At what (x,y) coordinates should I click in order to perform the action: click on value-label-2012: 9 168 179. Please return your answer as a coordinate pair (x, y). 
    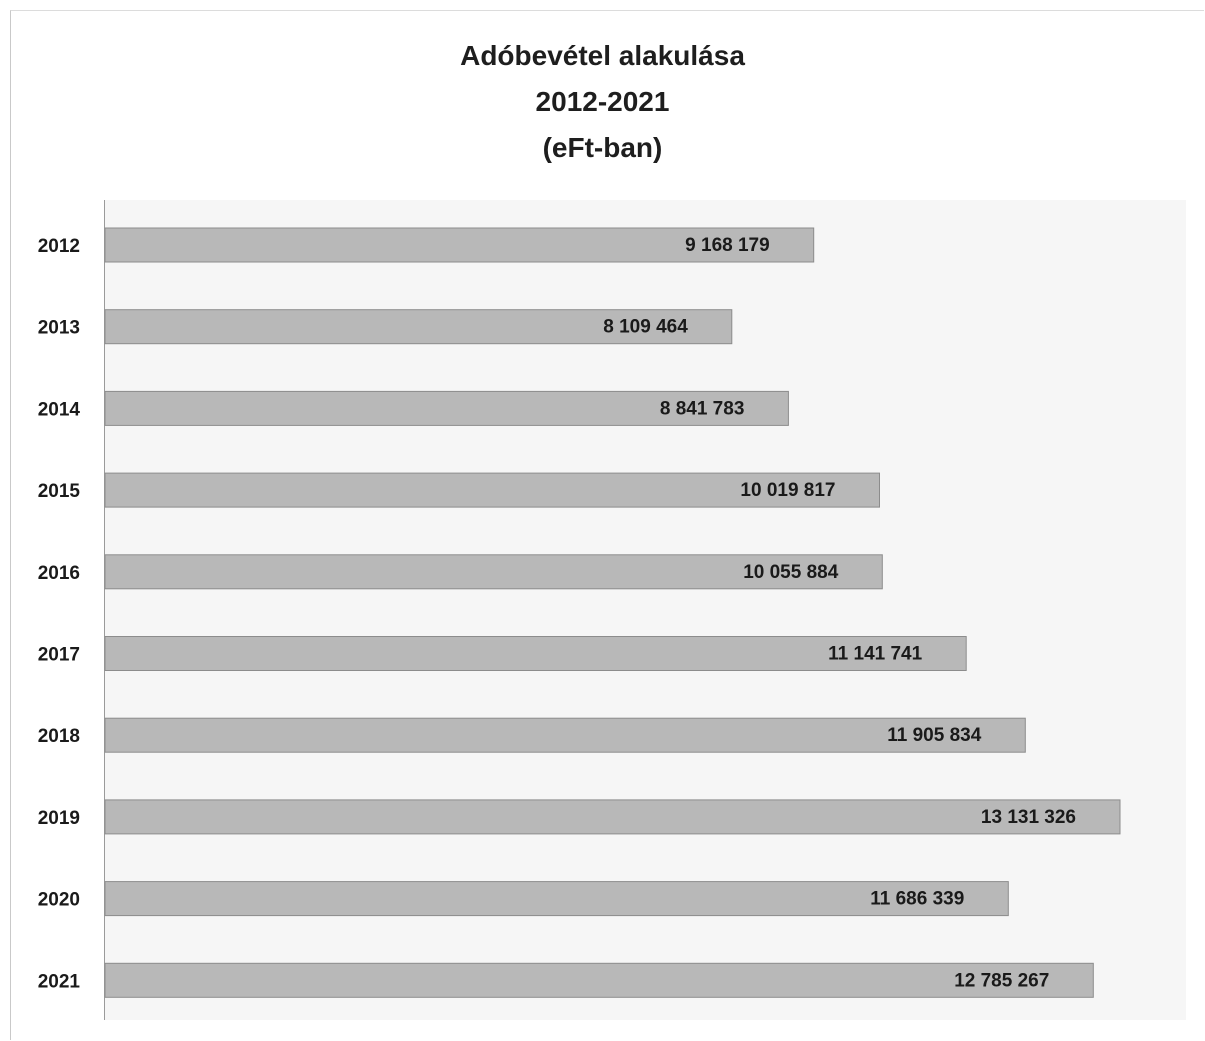
    Looking at the image, I should click on (727, 245).